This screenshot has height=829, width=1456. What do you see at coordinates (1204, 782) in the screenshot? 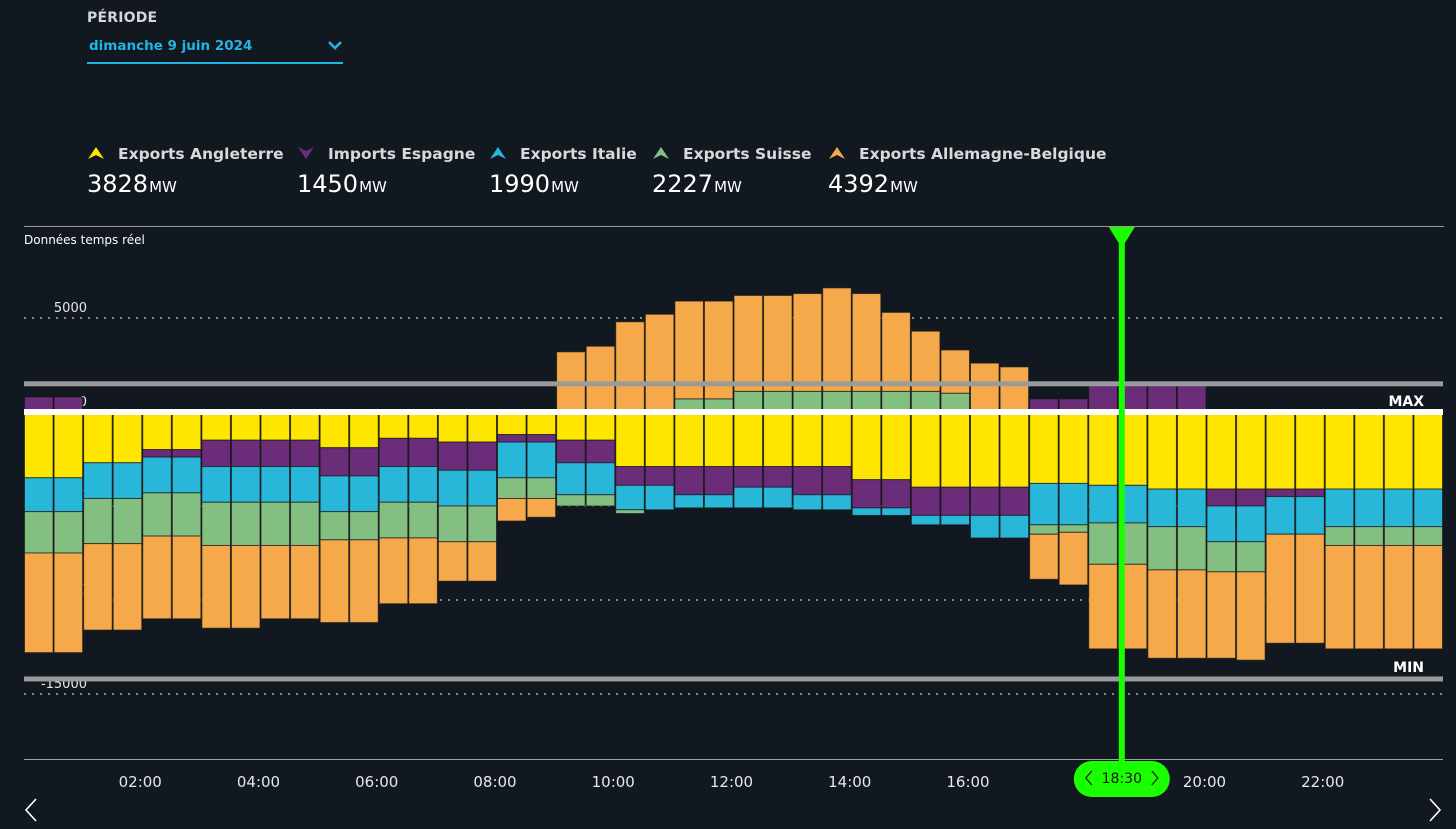
I see `x-tick-label: 20:00` at bounding box center [1204, 782].